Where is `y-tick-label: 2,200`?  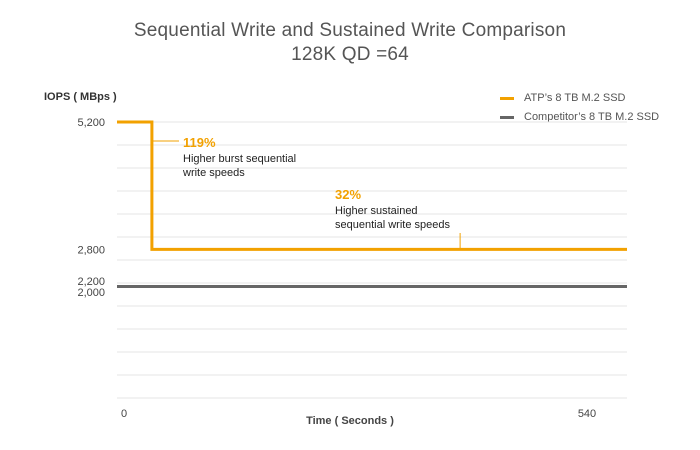
y-tick-label: 2,200 is located at coordinates (91, 282).